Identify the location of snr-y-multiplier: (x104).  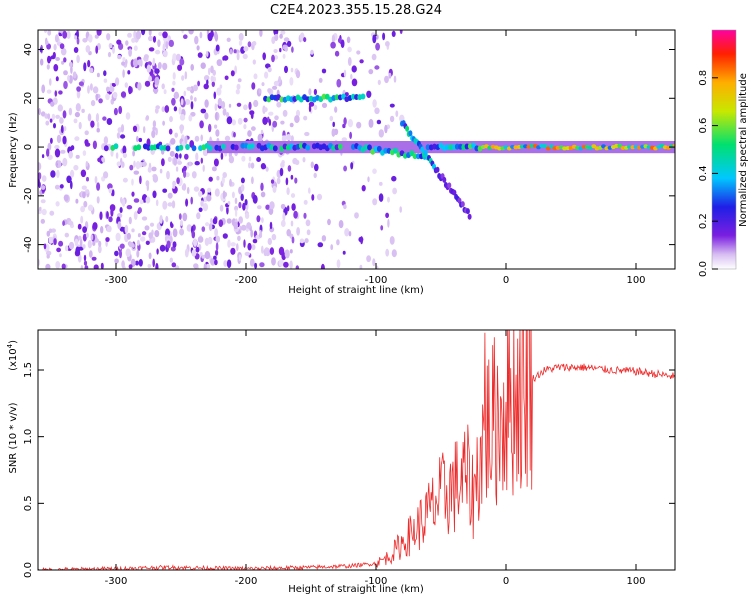
(12, 355).